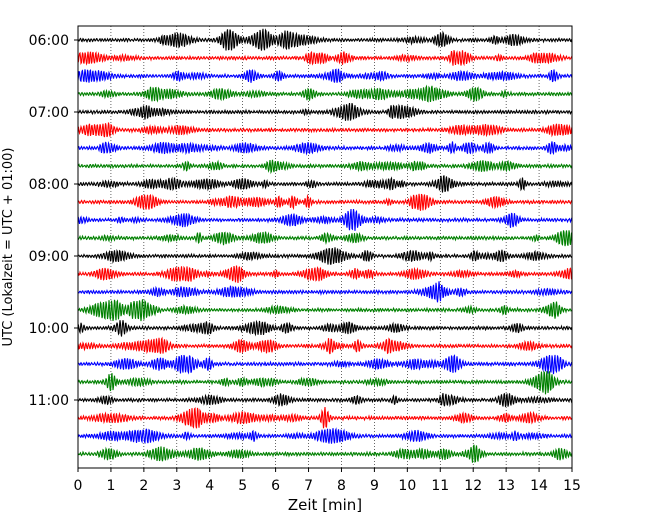  I want to click on x-axis-label: Zeit [min], so click(325, 505).